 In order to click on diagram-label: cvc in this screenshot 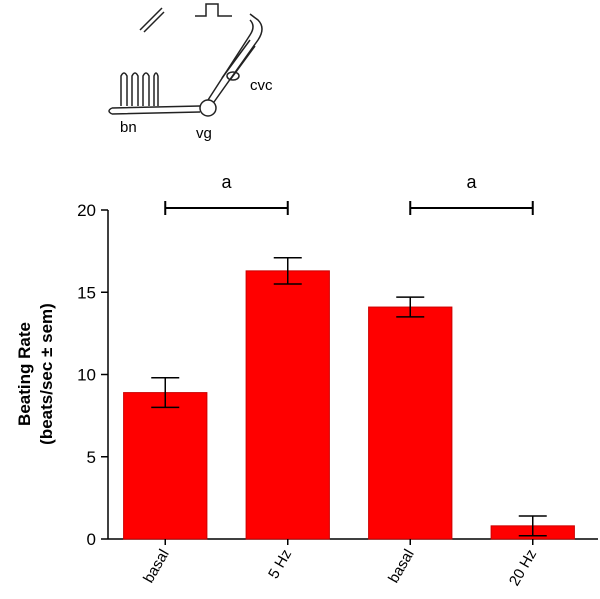, I will do `click(261, 85)`.